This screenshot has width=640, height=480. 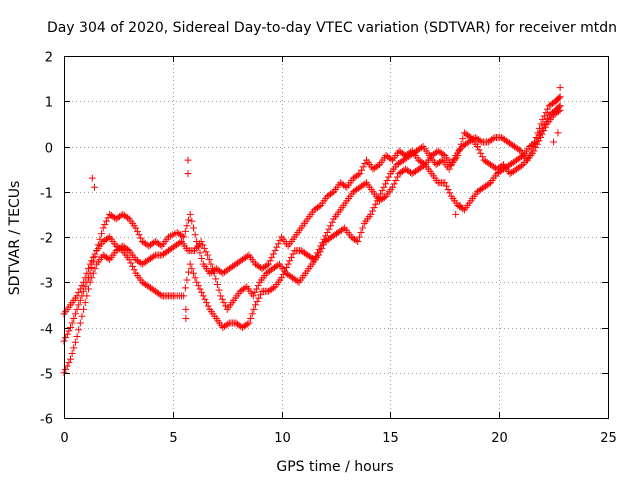 I want to click on y-tick-label: 1, so click(x=49, y=103).